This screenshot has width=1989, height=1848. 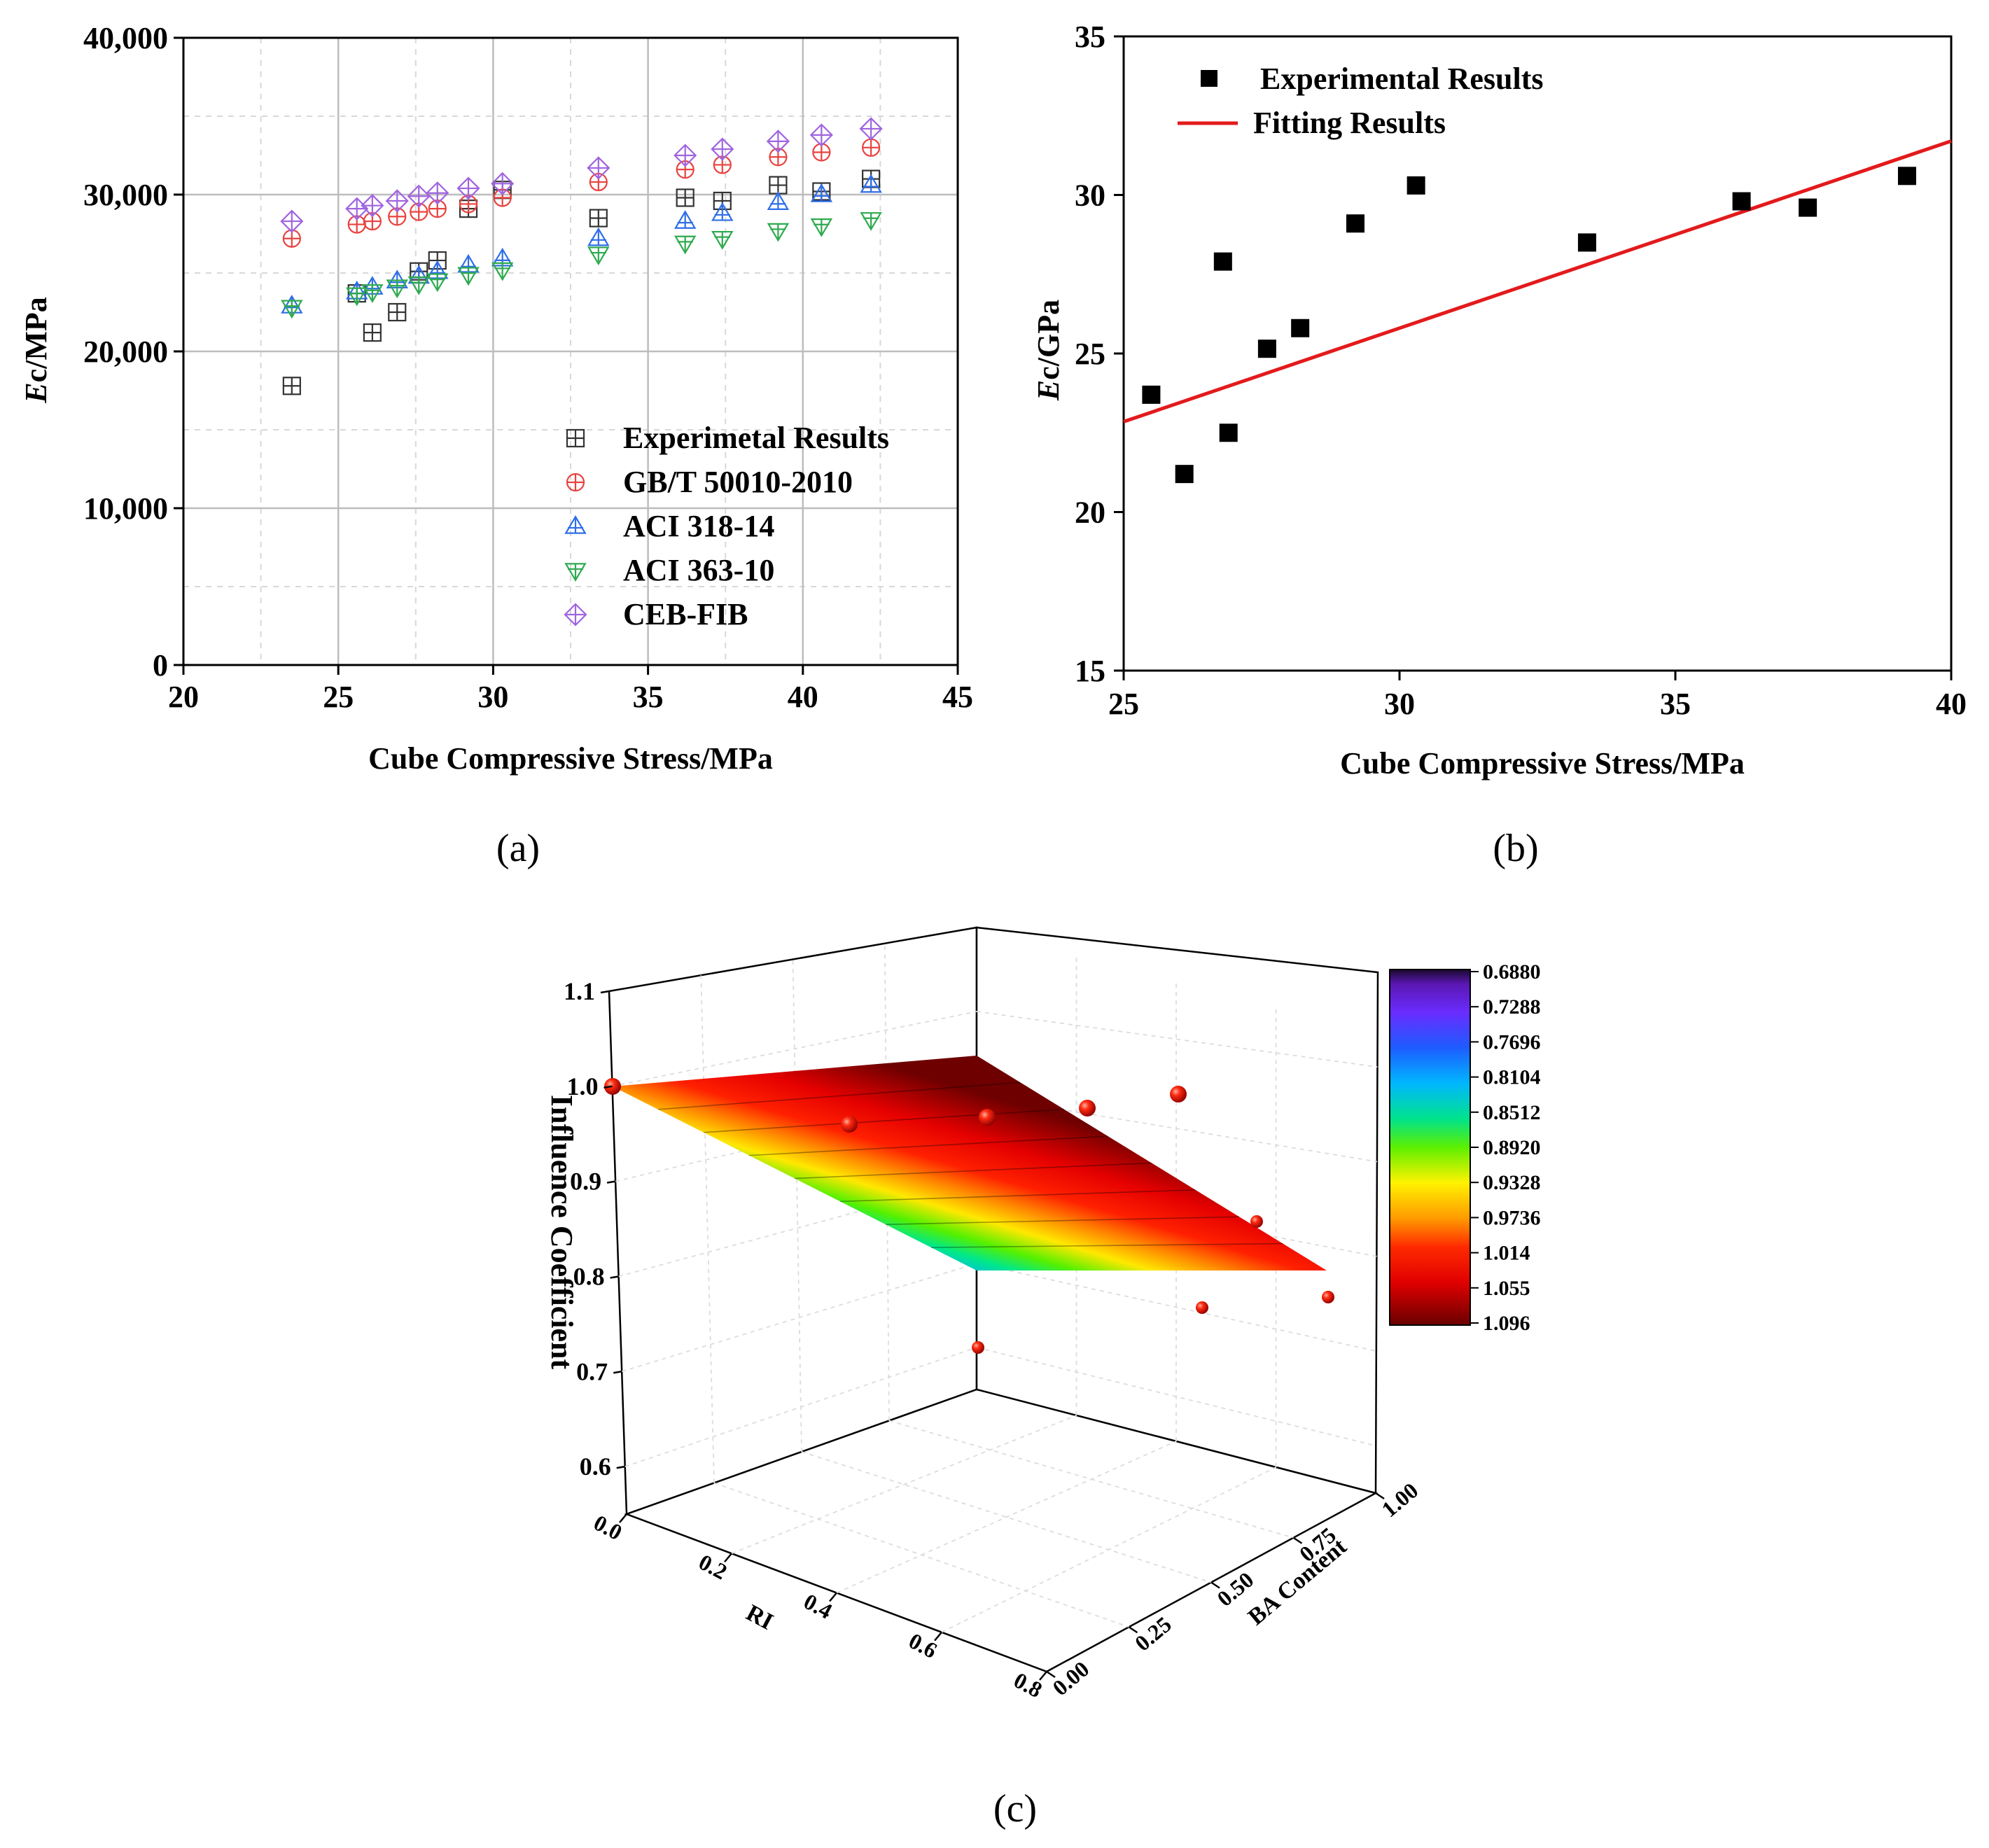 What do you see at coordinates (183, 697) in the screenshot?
I see `x-tick-label: 20` at bounding box center [183, 697].